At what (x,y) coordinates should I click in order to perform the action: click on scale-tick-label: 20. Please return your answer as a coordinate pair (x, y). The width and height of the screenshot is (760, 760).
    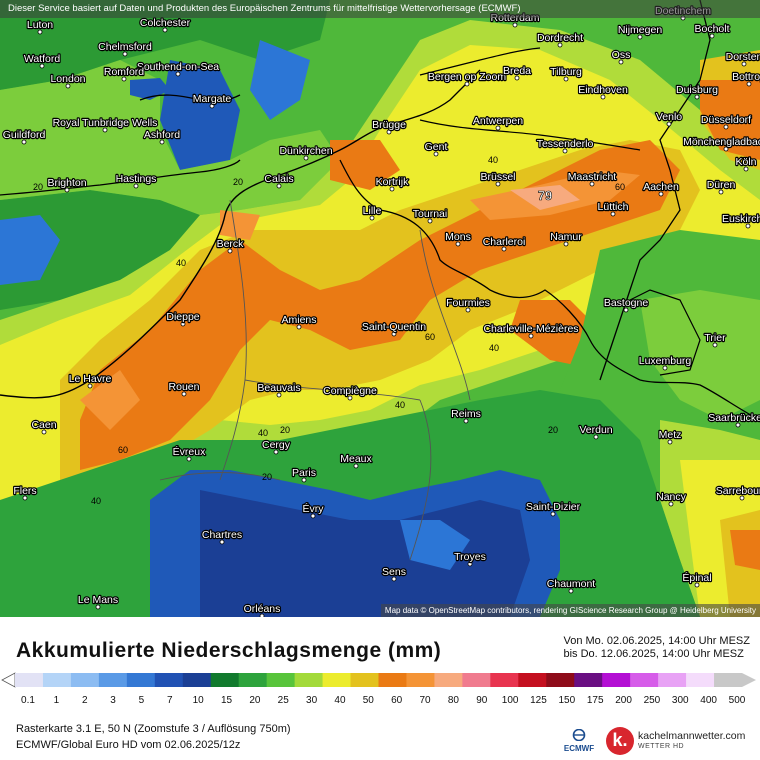
    Looking at the image, I should click on (255, 700).